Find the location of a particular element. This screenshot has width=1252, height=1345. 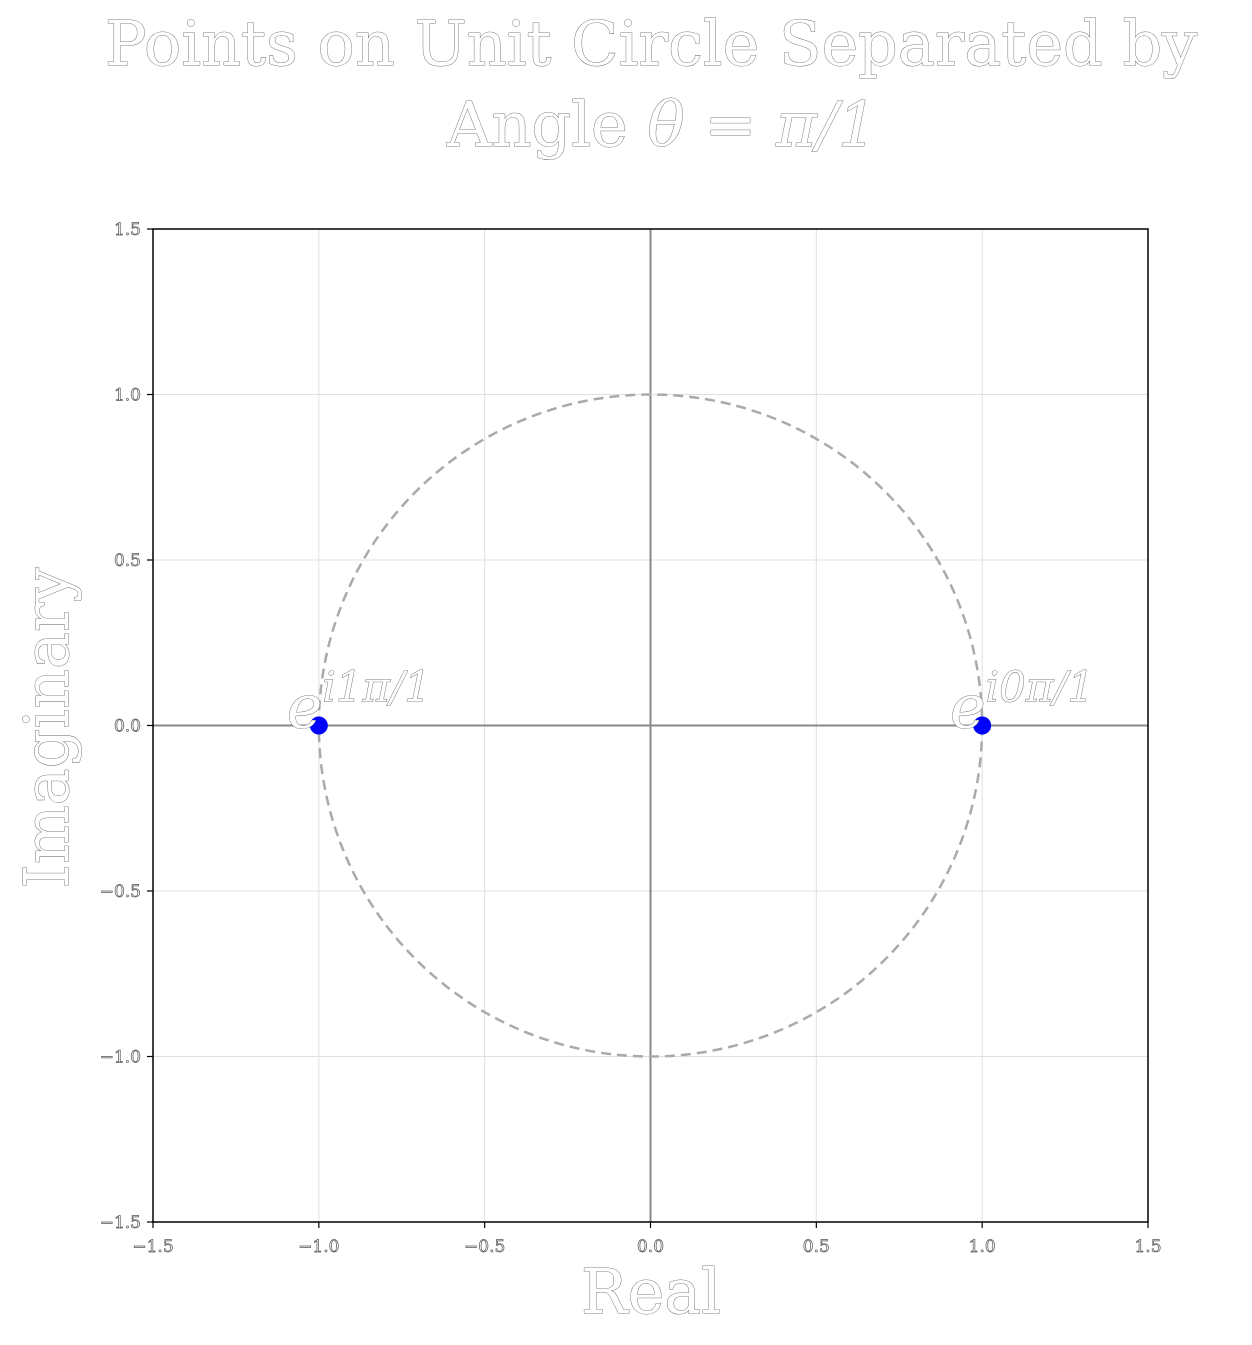

x-tick-label-2: −0.5 is located at coordinates (484, 1247).